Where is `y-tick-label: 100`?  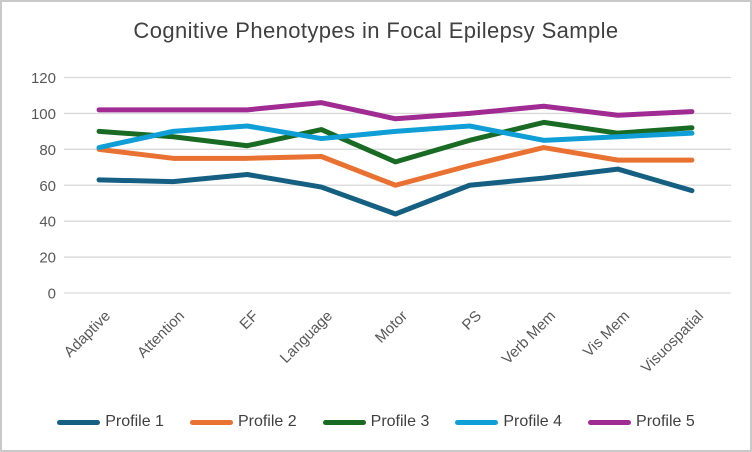
y-tick-label: 100 is located at coordinates (43, 114).